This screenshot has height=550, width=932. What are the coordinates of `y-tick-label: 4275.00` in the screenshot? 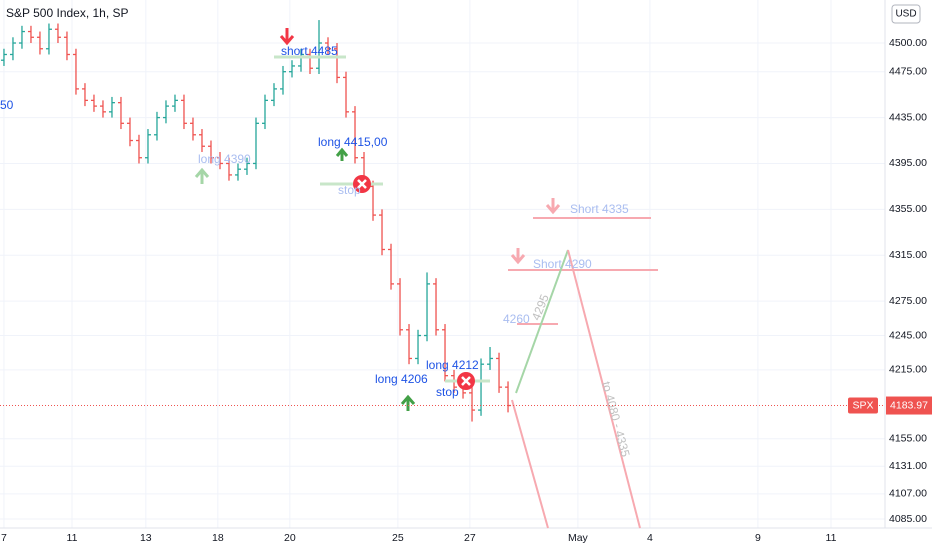 It's located at (908, 301).